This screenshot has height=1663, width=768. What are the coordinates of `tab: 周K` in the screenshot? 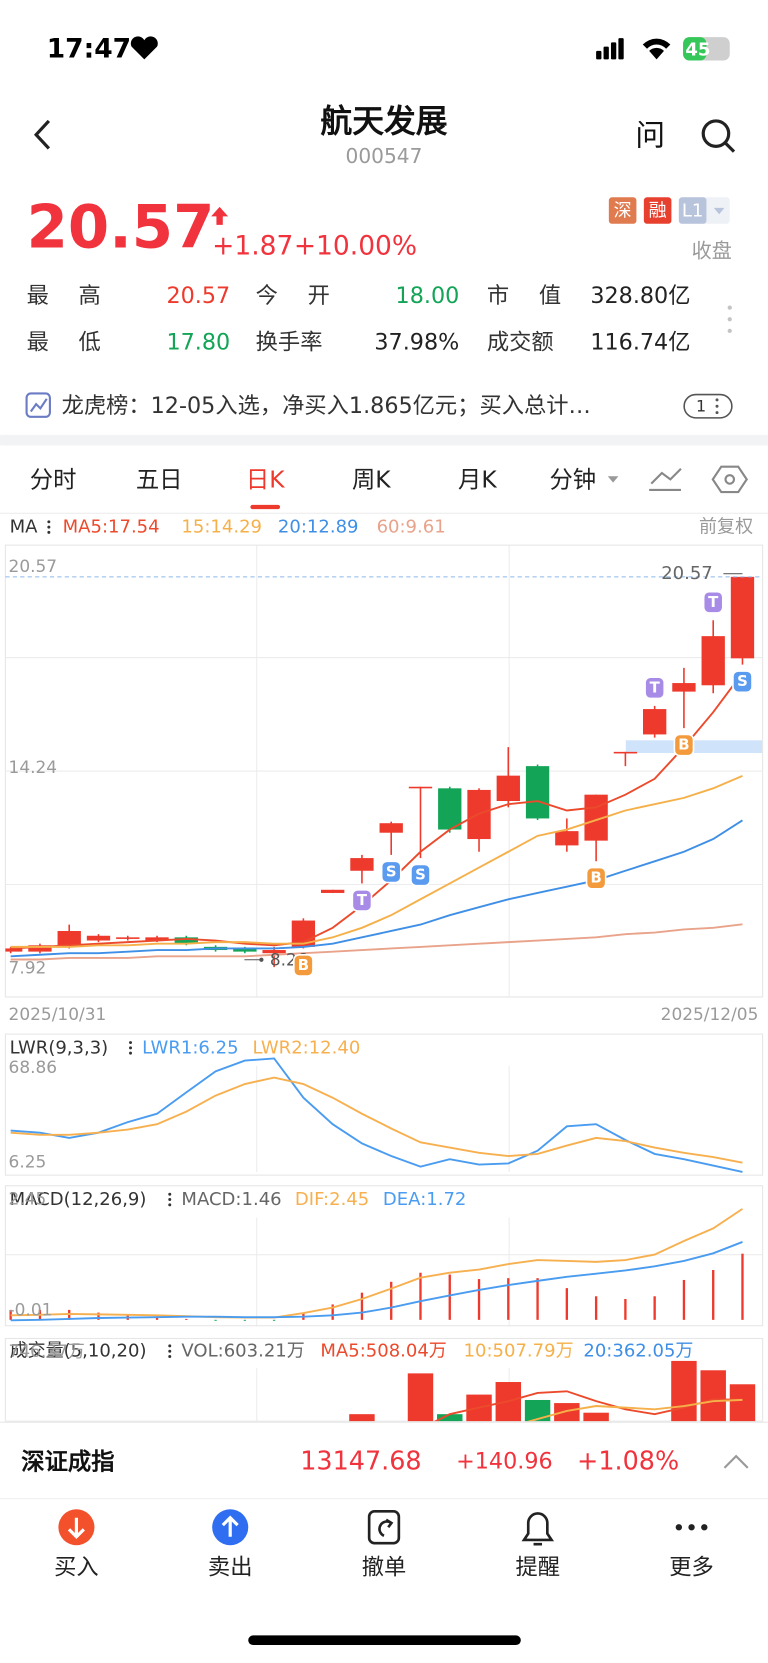 It's located at (371, 479).